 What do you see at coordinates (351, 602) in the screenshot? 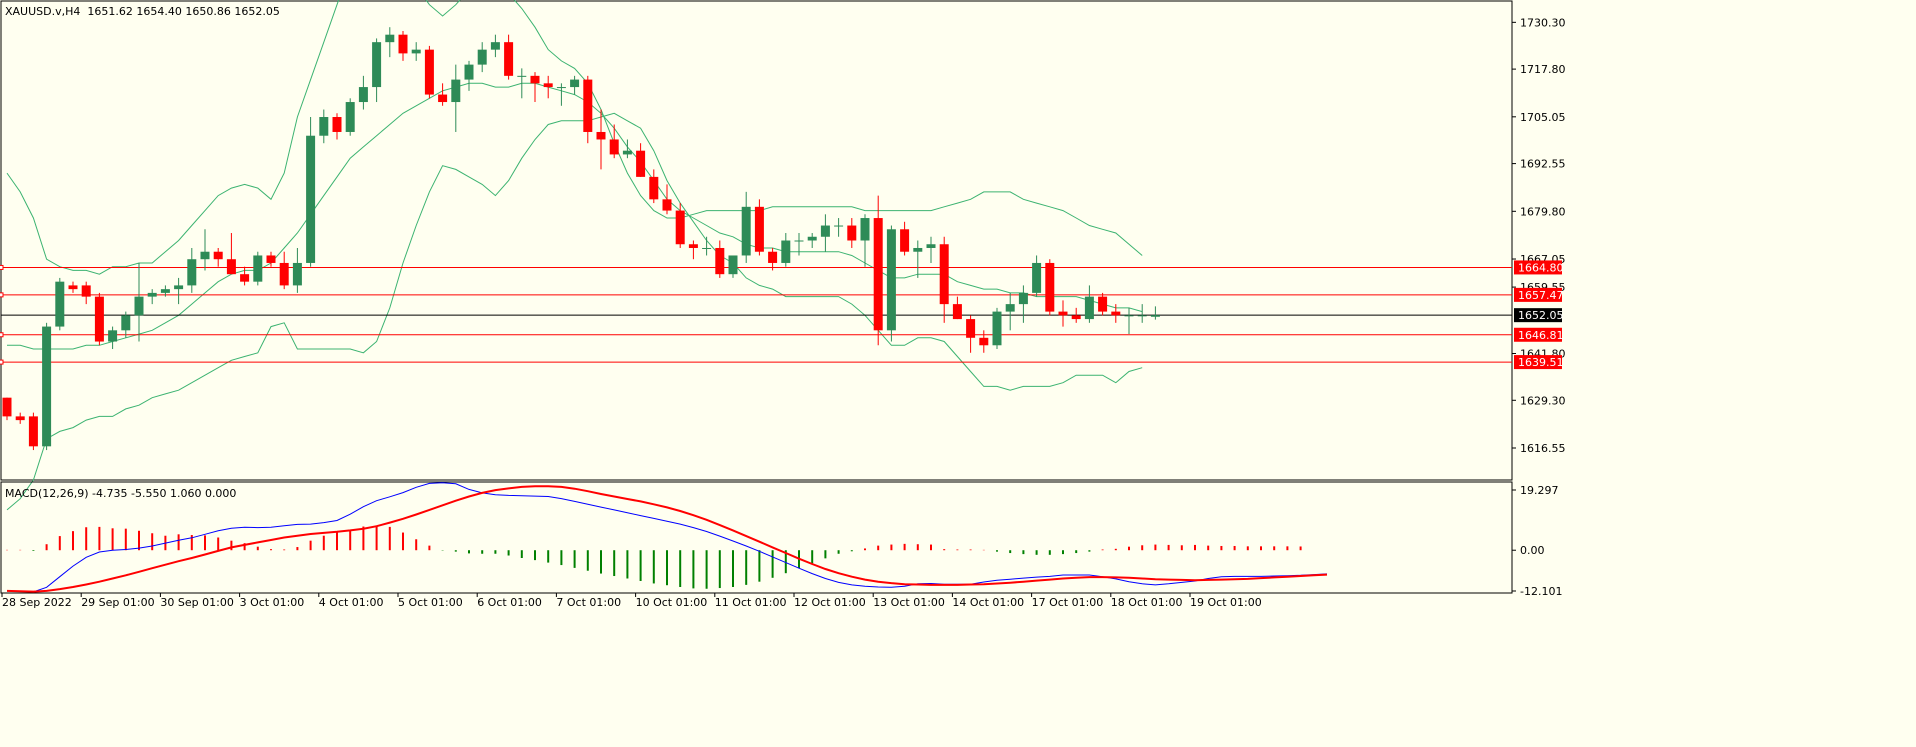
I see `time-tick-label: 4 Oct 01:00` at bounding box center [351, 602].